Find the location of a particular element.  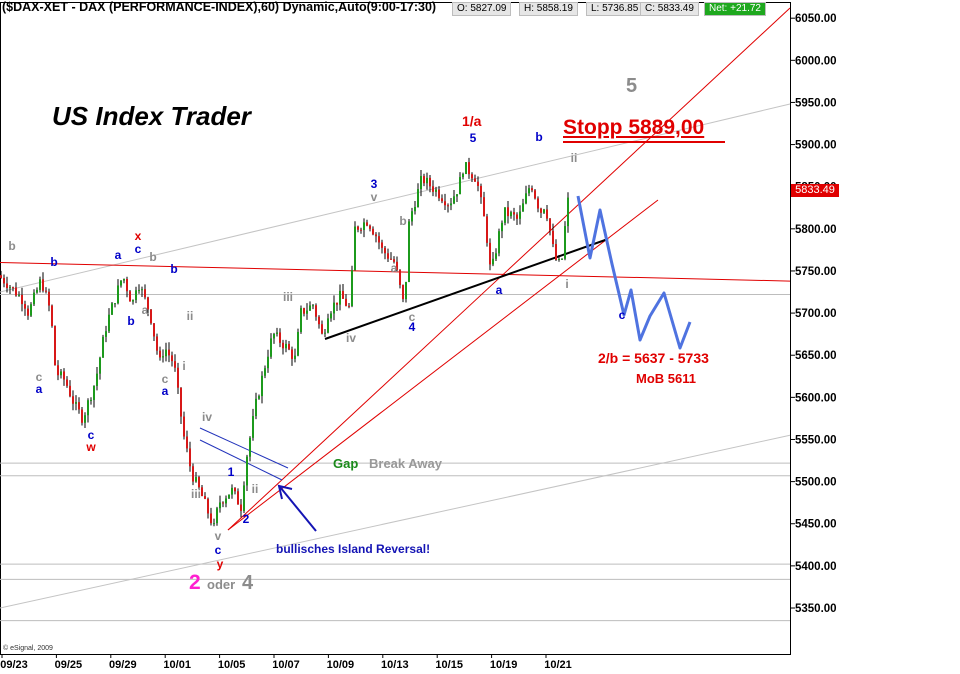

gap-label: Gap is located at coordinates (346, 463).